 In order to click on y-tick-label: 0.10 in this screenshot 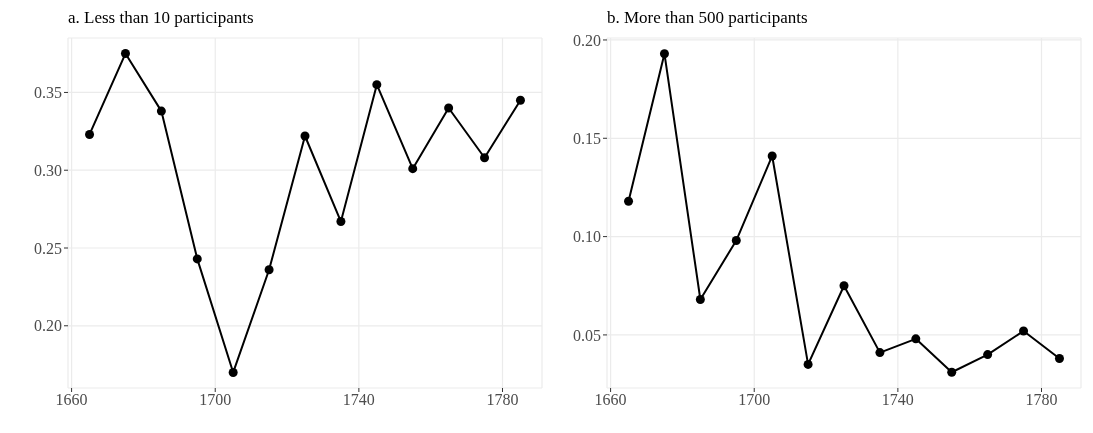, I will do `click(587, 237)`.